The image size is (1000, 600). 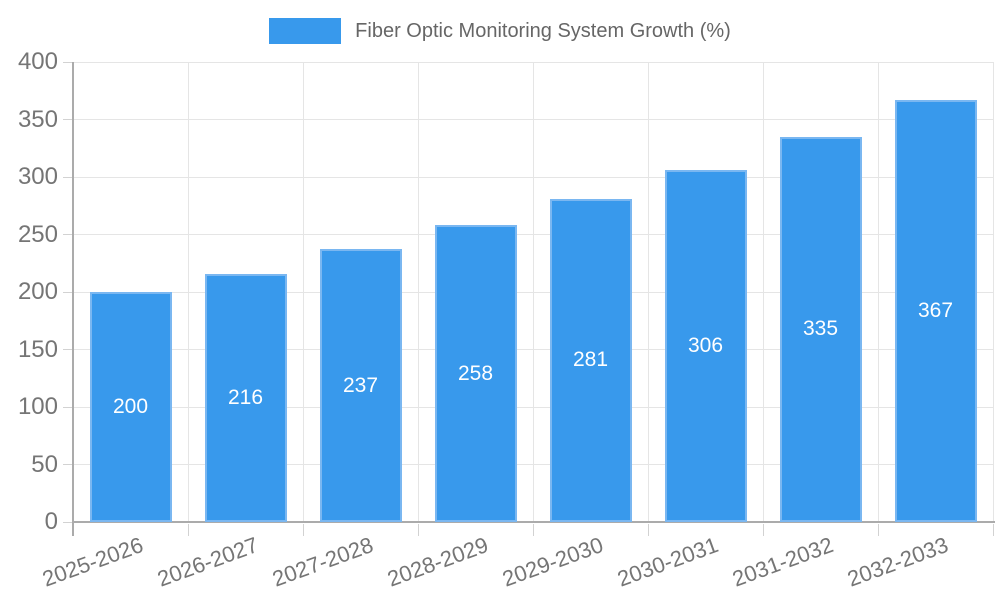 I want to click on bar-value-label: 258, so click(x=475, y=373).